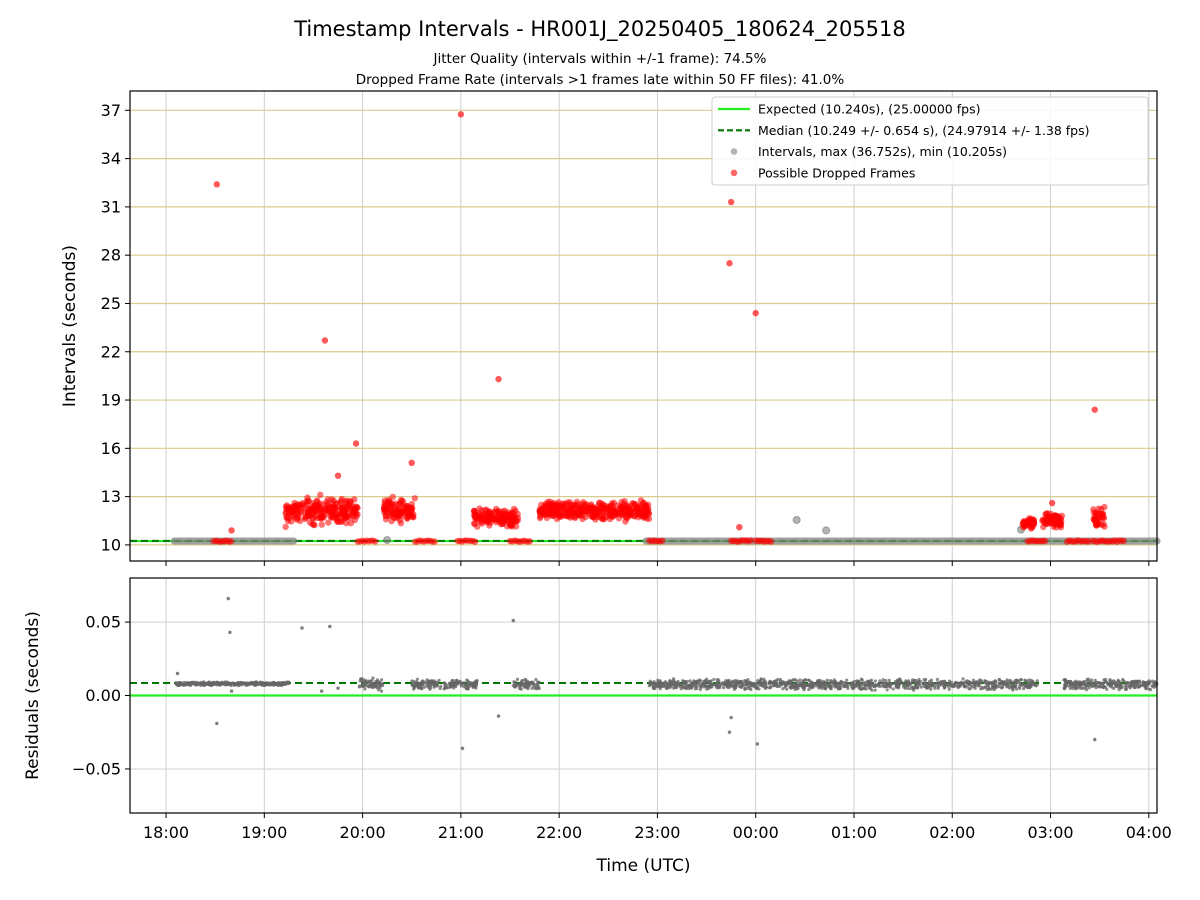 The height and width of the screenshot is (900, 1200). Describe the element at coordinates (363, 832) in the screenshot. I see `time-x-tick-label: 20:00` at that location.